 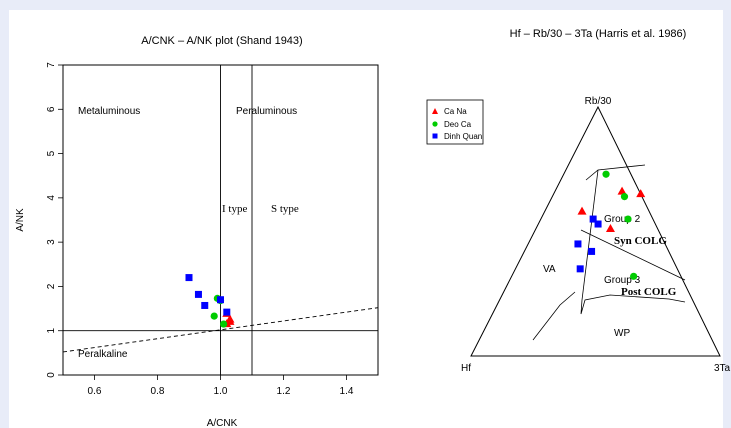 What do you see at coordinates (109, 111) in the screenshot?
I see `region-label-metaluminous: Metaluminous` at bounding box center [109, 111].